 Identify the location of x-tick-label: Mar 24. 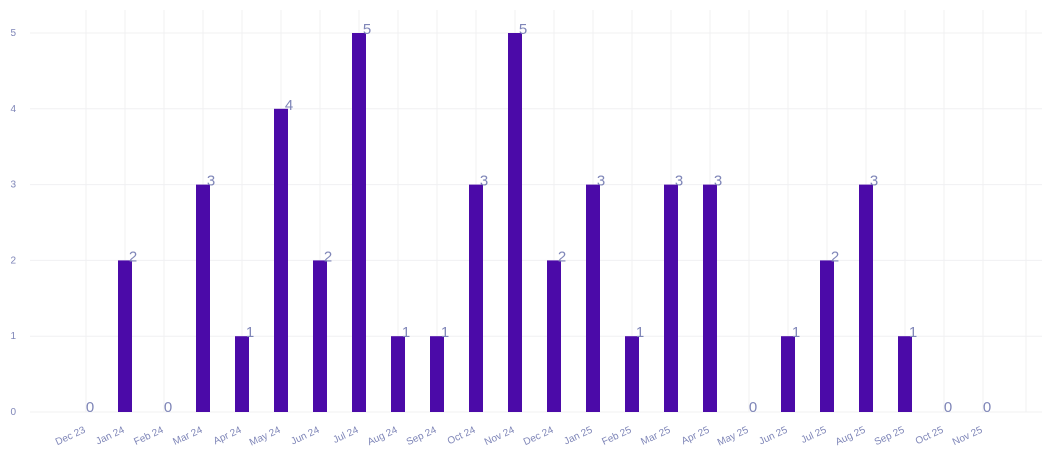
(187, 436).